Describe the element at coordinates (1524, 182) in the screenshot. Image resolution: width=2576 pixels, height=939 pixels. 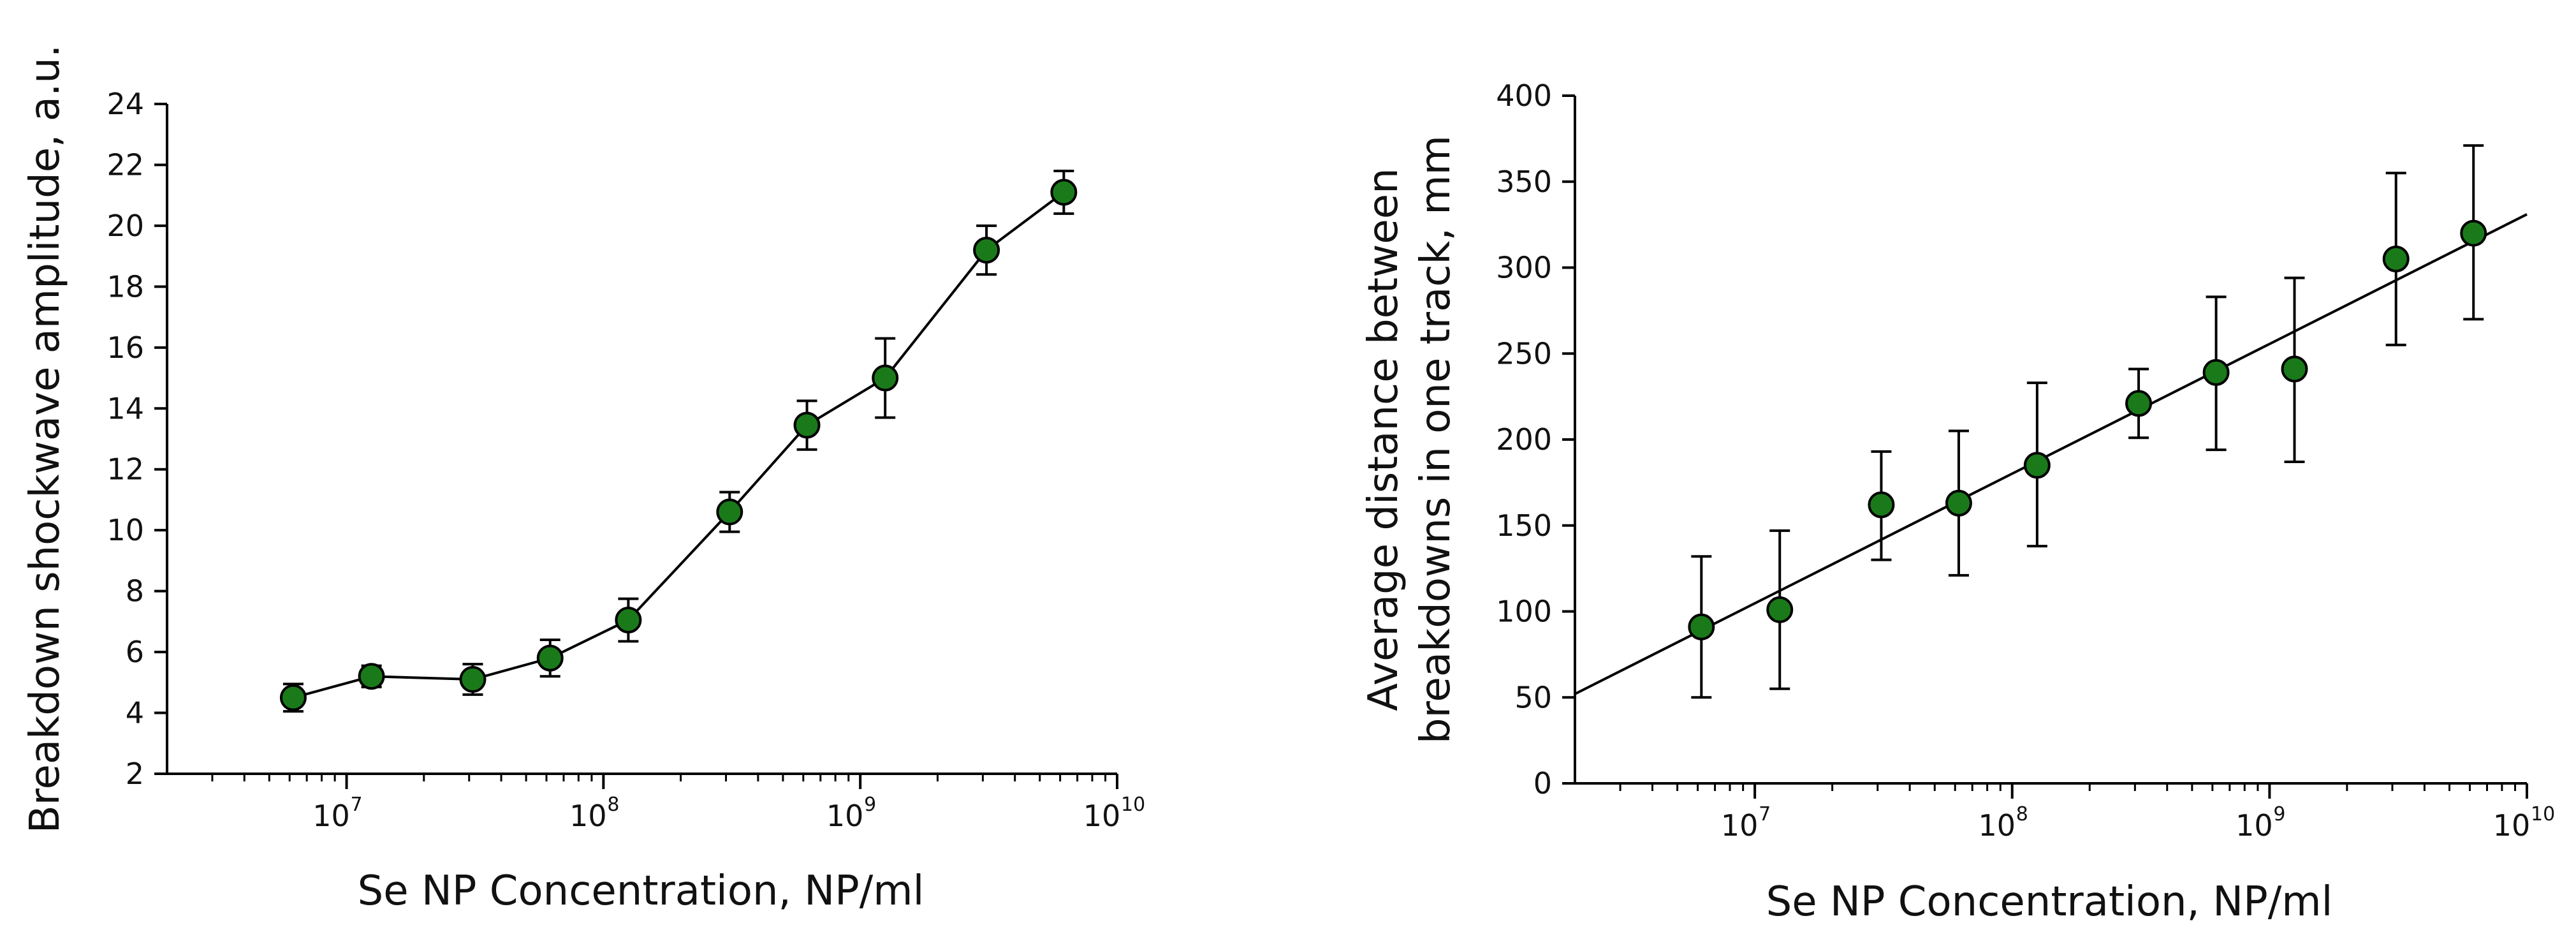
I see `y-tick-label: 350` at that location.